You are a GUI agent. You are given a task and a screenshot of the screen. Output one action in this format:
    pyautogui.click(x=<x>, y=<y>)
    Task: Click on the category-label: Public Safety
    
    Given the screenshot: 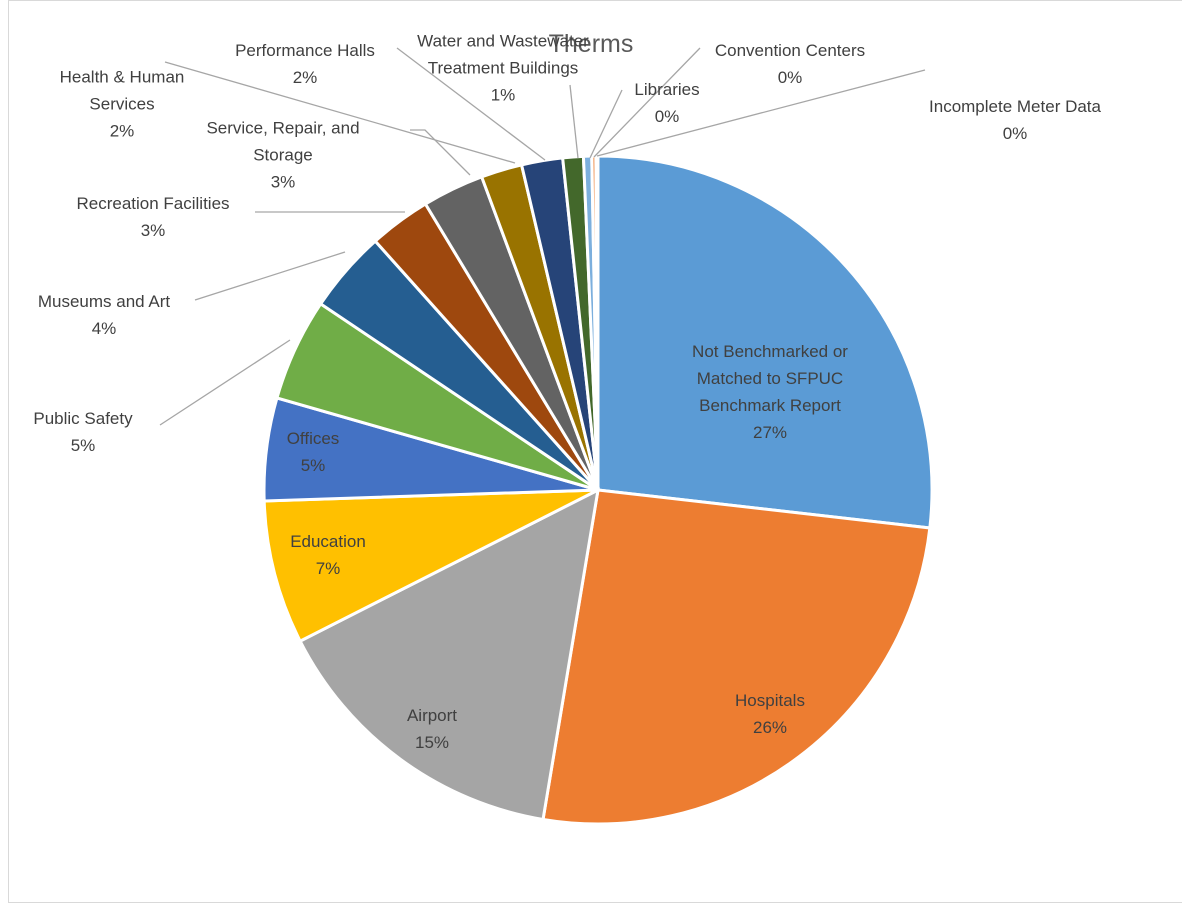 What is the action you would take?
    pyautogui.click(x=83, y=418)
    